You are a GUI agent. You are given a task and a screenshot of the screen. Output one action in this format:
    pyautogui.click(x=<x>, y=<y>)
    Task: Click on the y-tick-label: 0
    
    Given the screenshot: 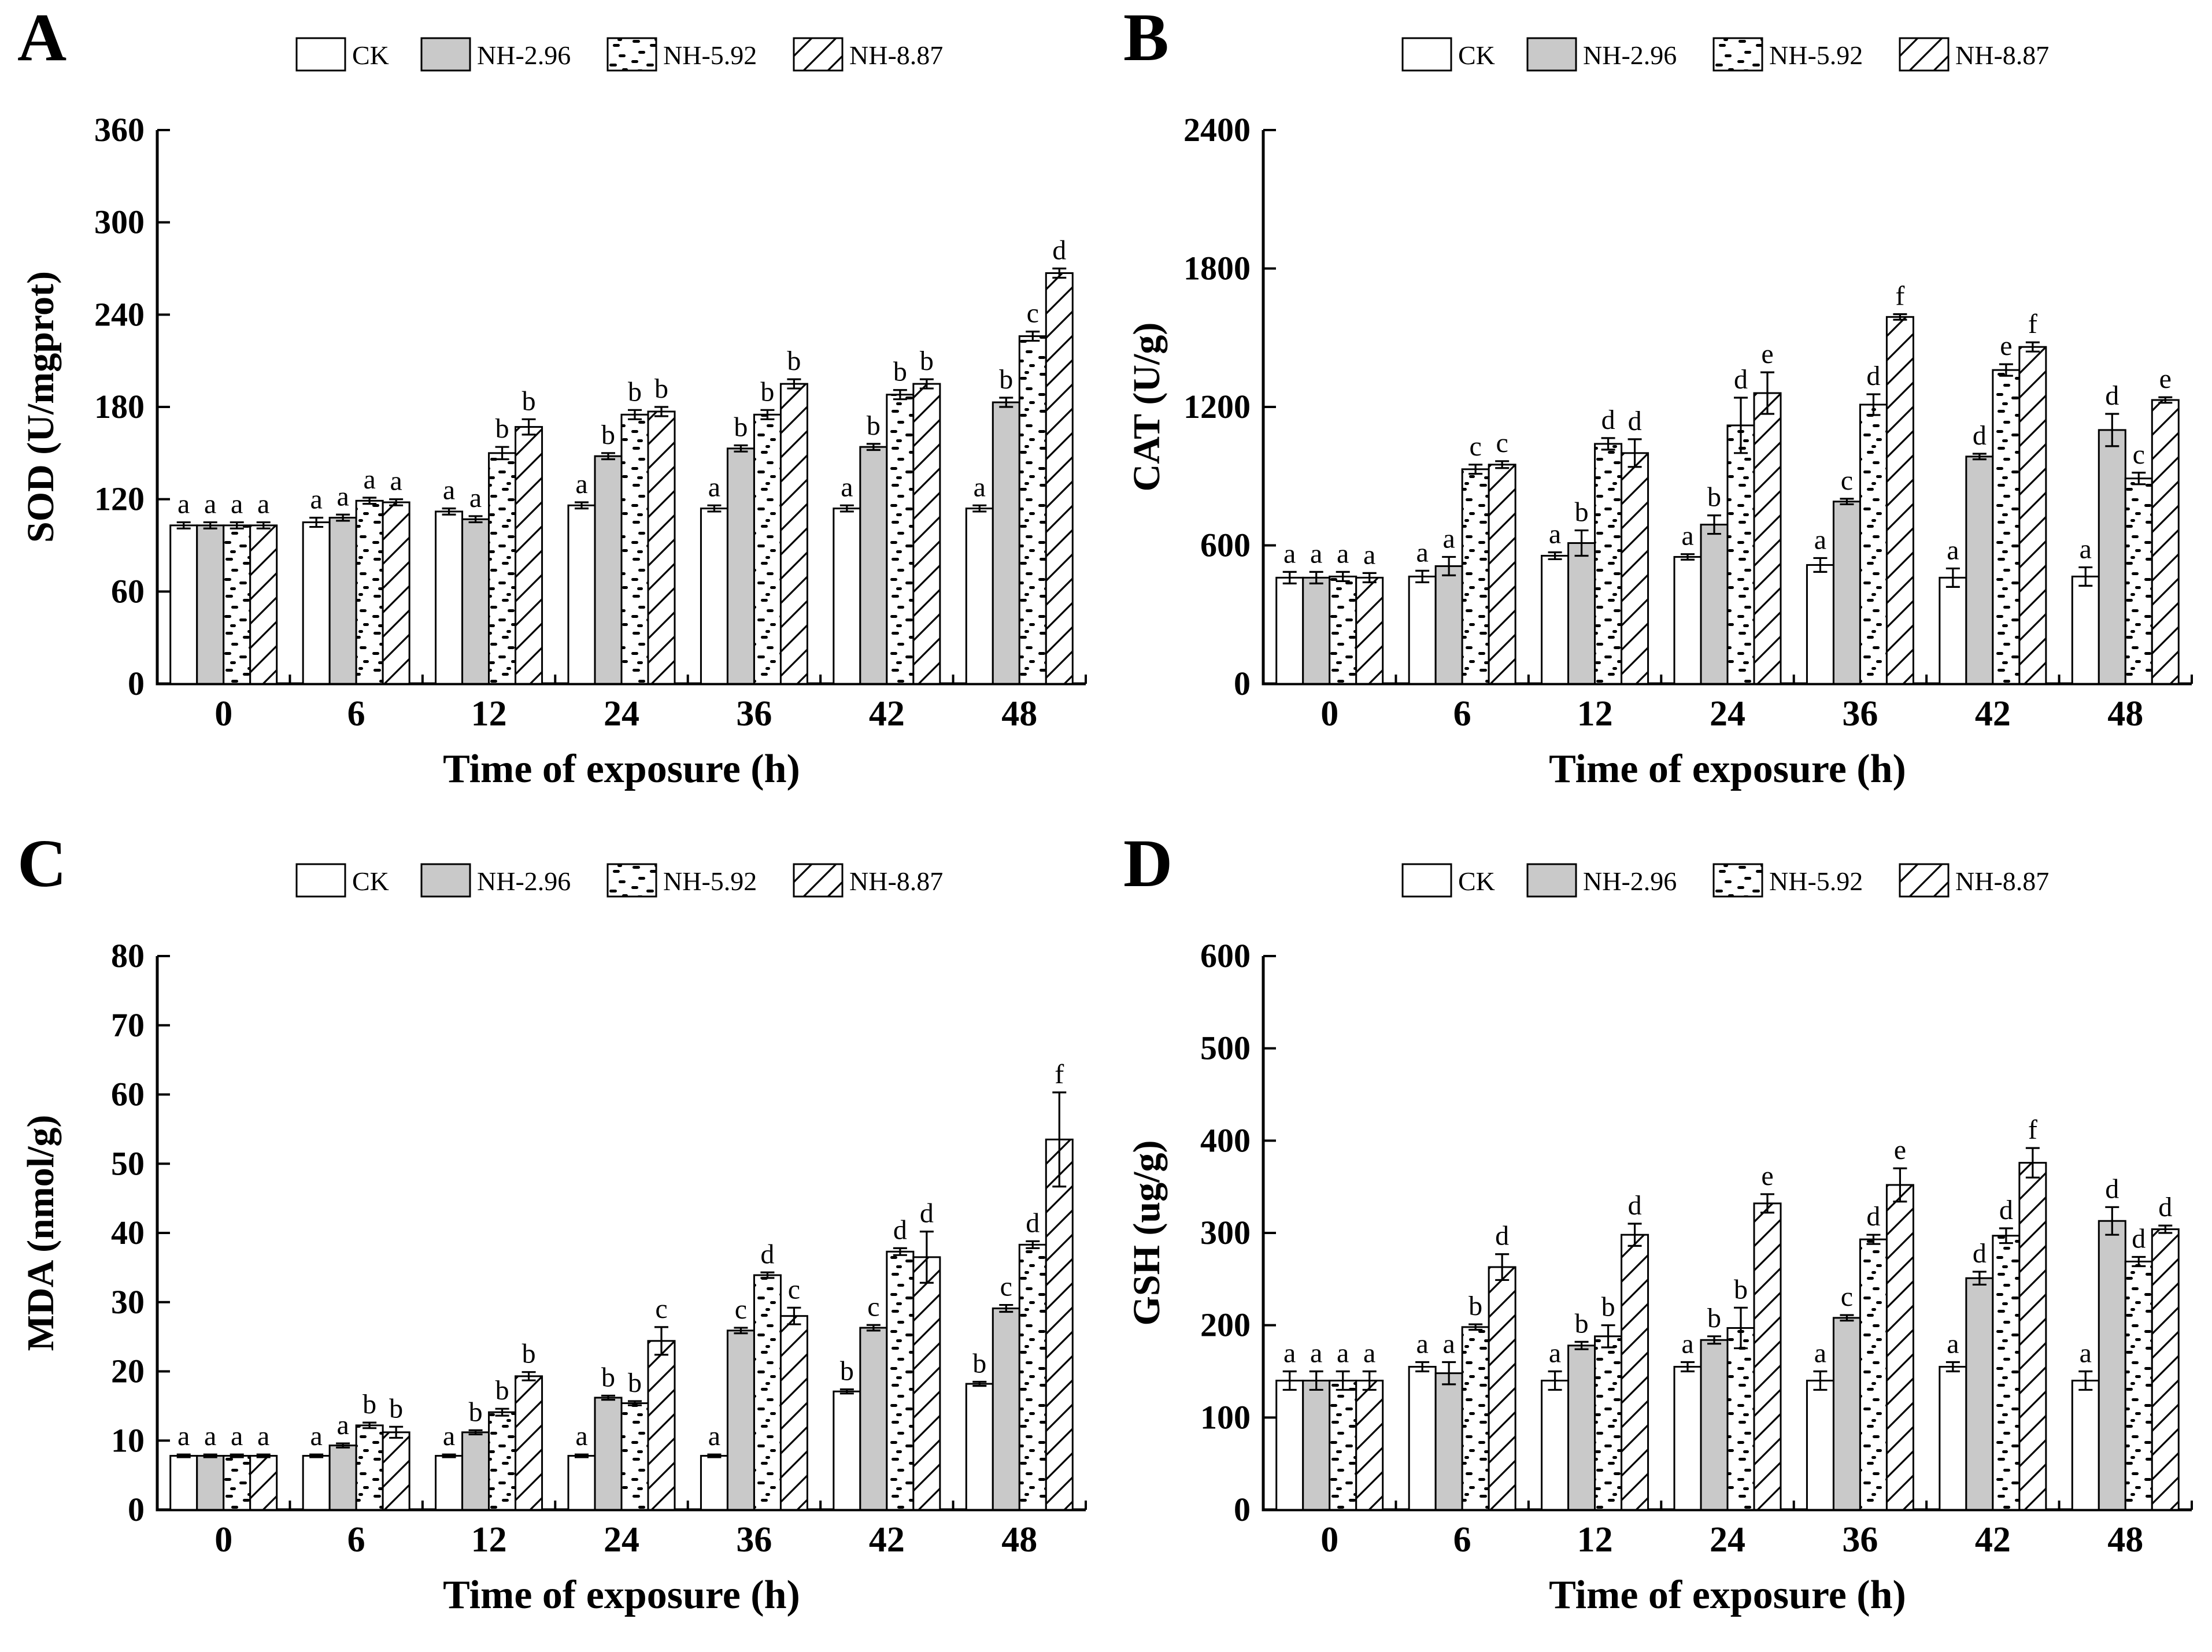 What is the action you would take?
    pyautogui.click(x=1242, y=683)
    